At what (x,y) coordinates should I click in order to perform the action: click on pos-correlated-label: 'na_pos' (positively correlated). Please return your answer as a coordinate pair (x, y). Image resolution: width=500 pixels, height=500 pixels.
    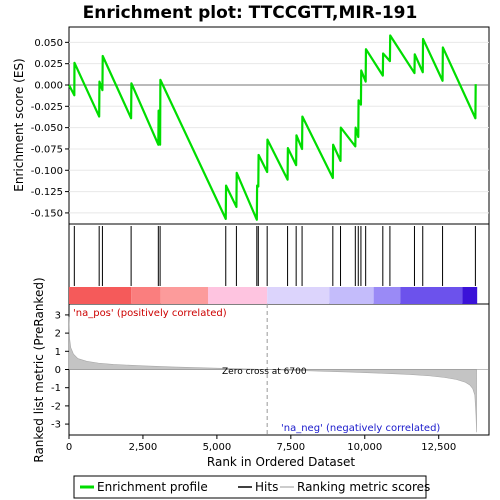
    Looking at the image, I should click on (150, 313).